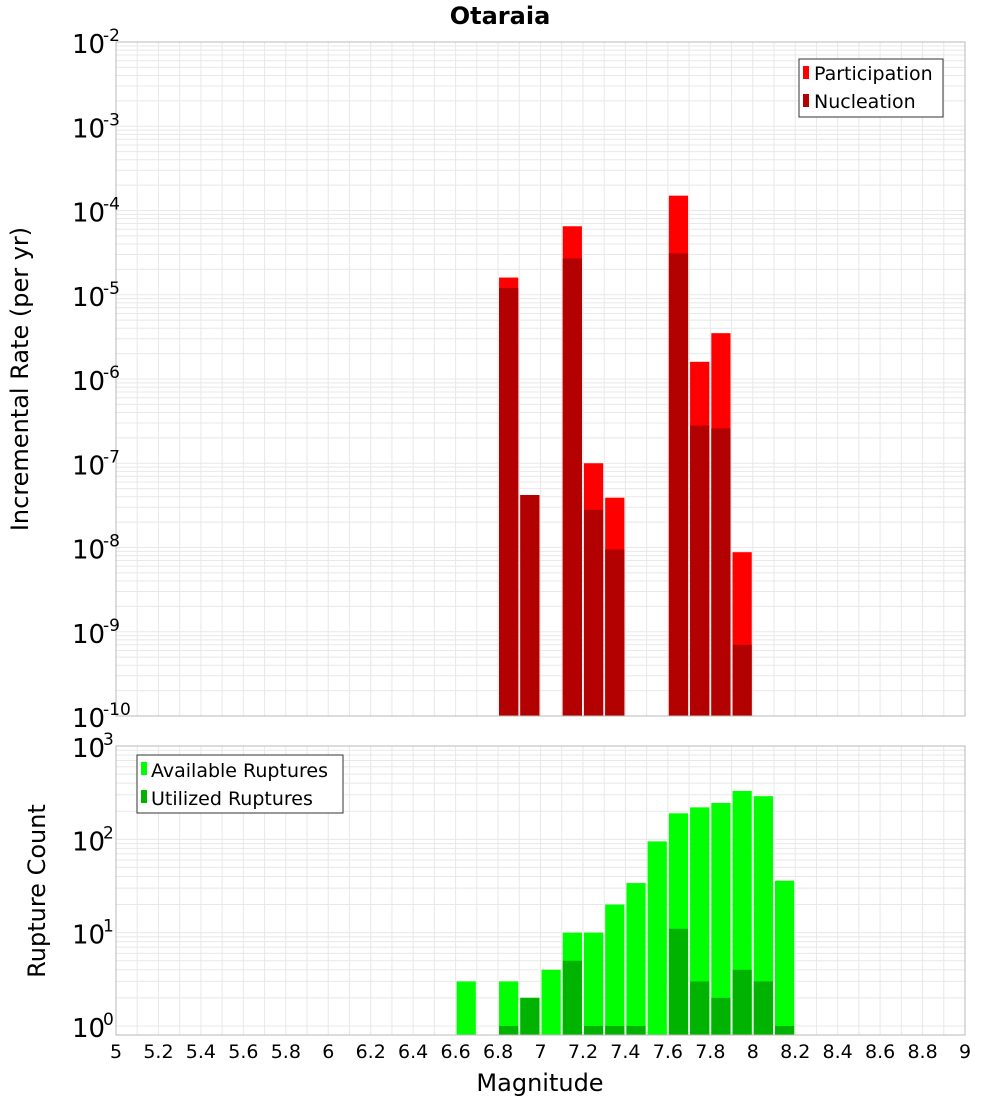 The height and width of the screenshot is (1100, 1000). What do you see at coordinates (539, 1083) in the screenshot?
I see `magnitude-x-axis-label: Magnitude` at bounding box center [539, 1083].